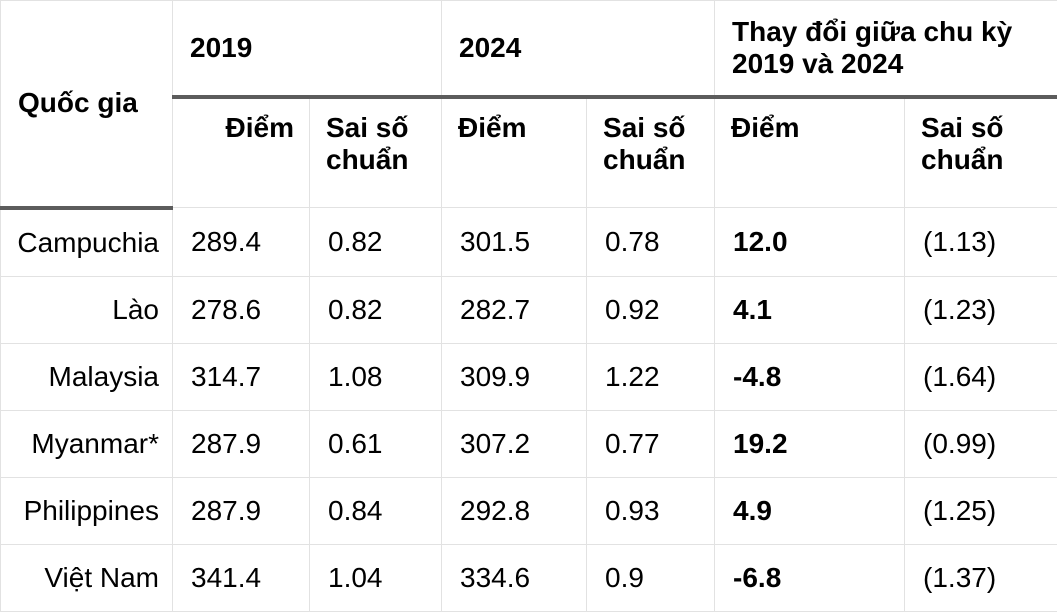 The width and height of the screenshot is (1057, 612). I want to click on se-2024-cell: 0.77, so click(651, 443).